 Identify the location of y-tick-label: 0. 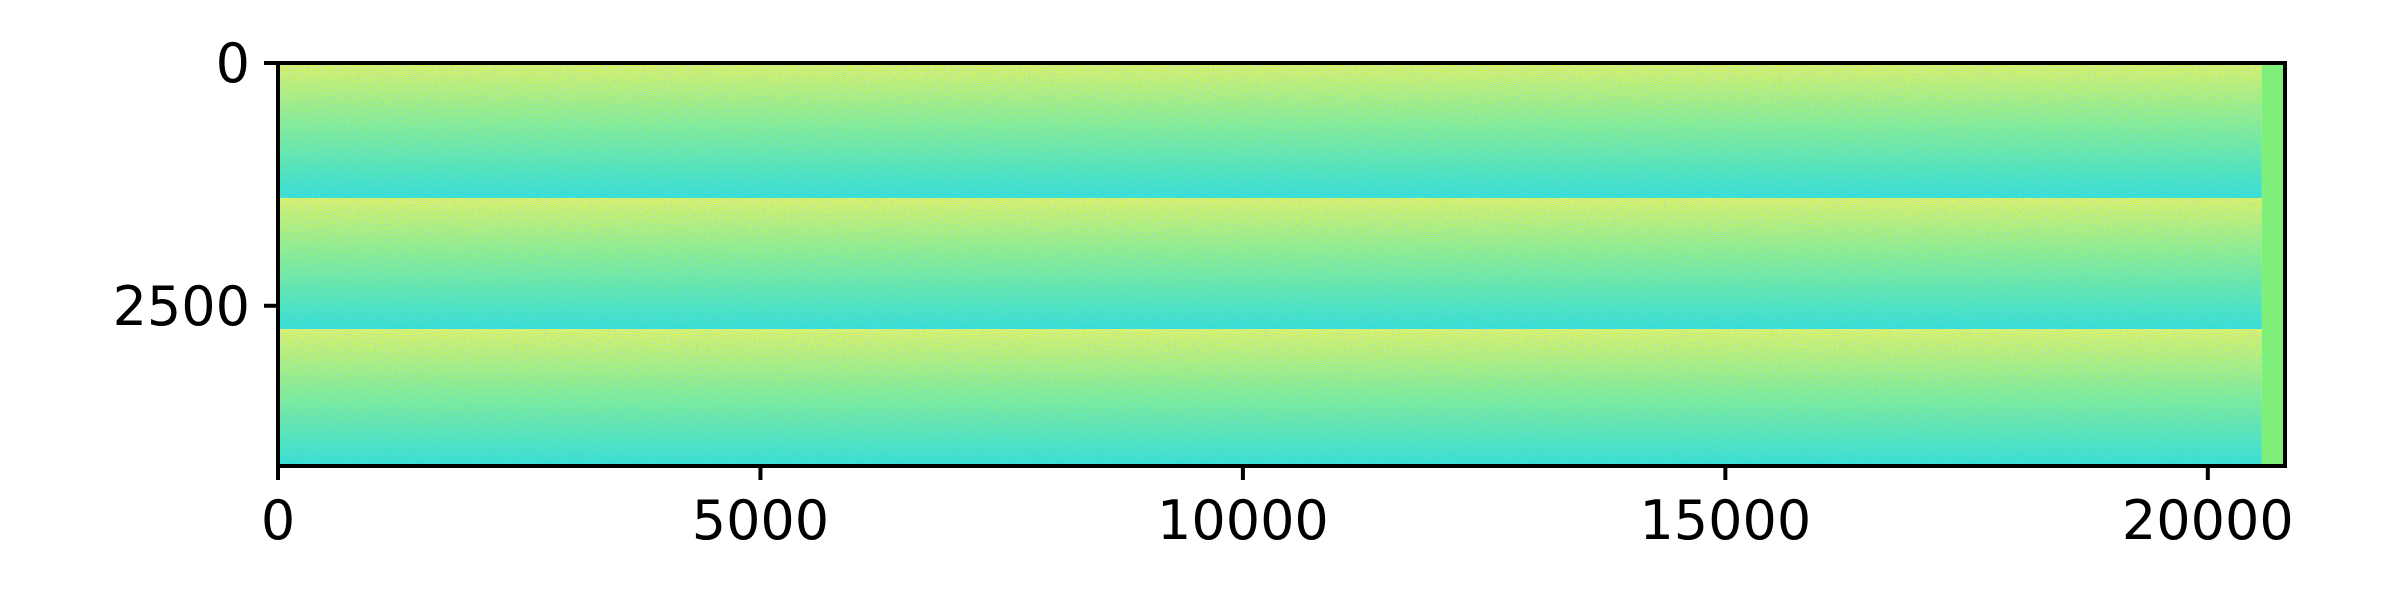
(233, 63).